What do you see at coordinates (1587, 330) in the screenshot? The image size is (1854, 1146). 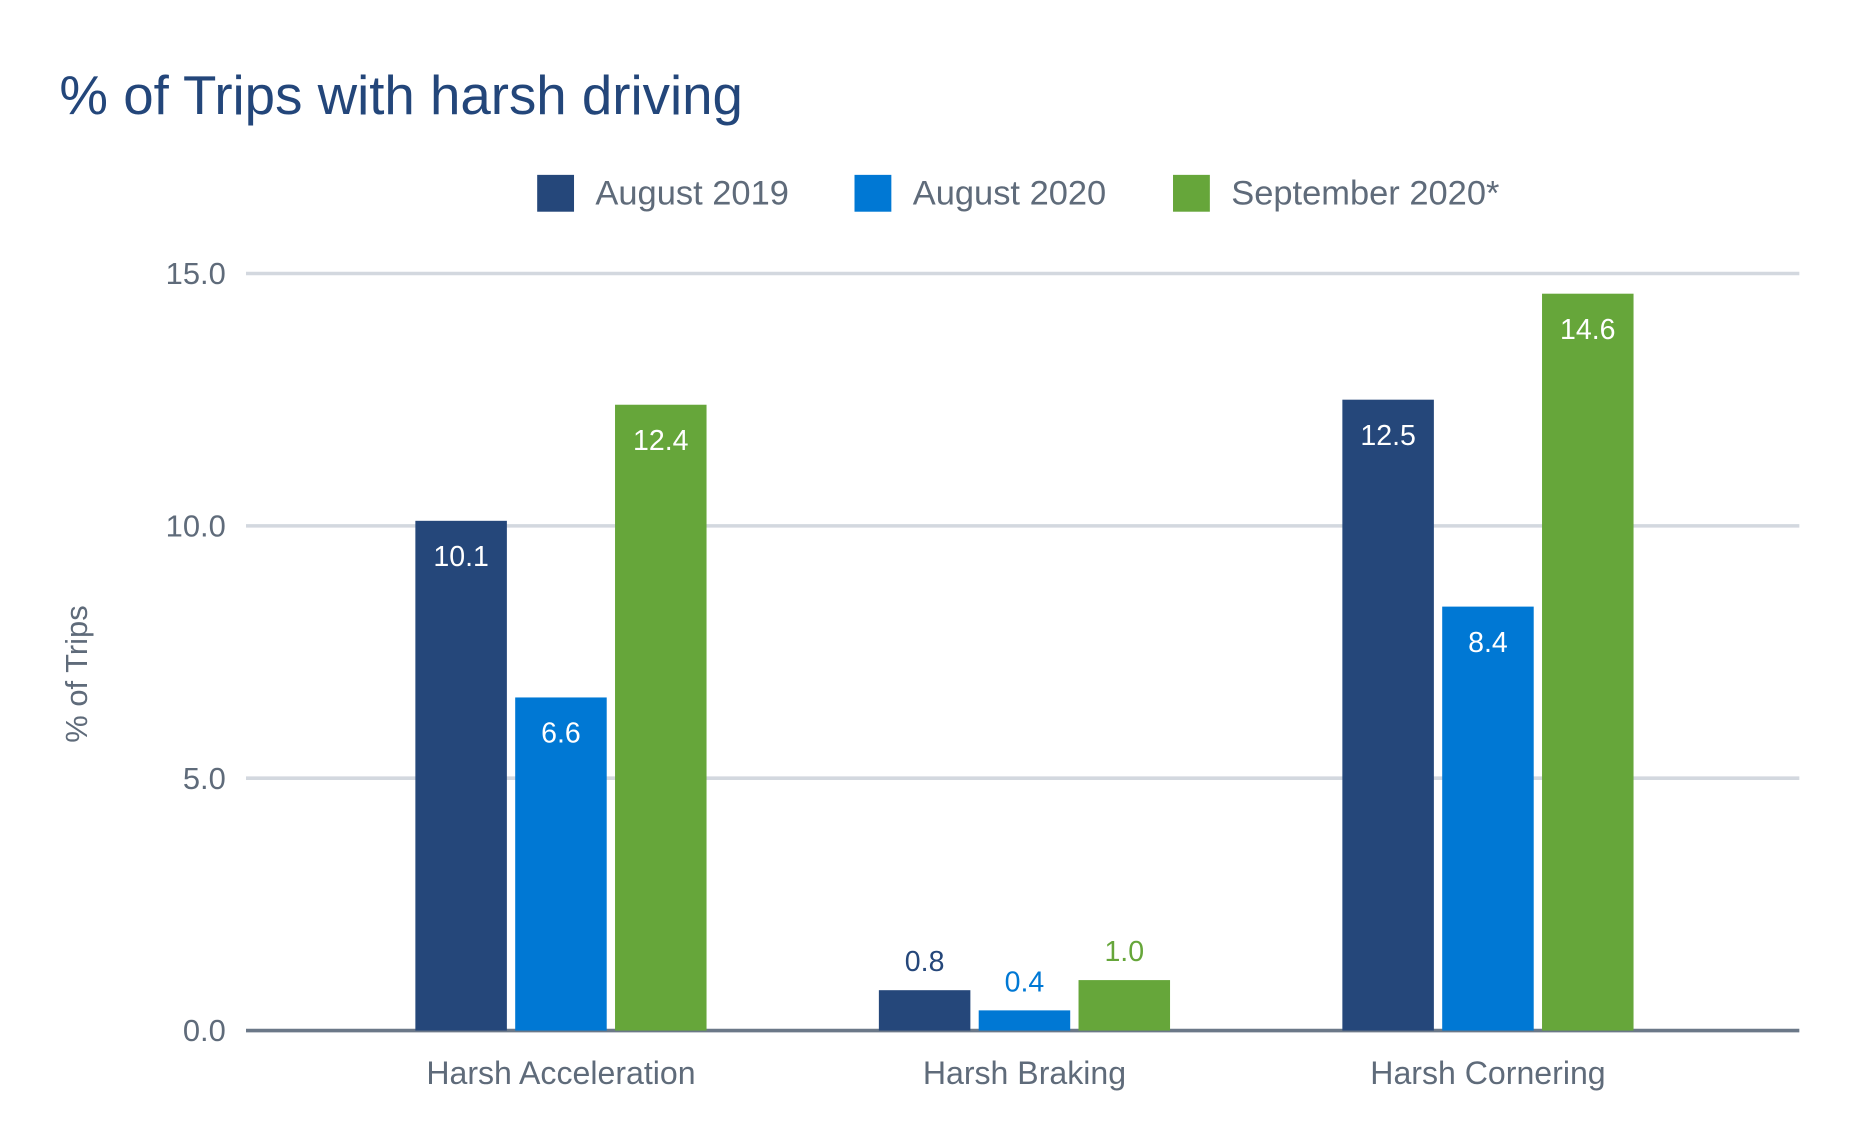 I see `data-label: 14.6` at bounding box center [1587, 330].